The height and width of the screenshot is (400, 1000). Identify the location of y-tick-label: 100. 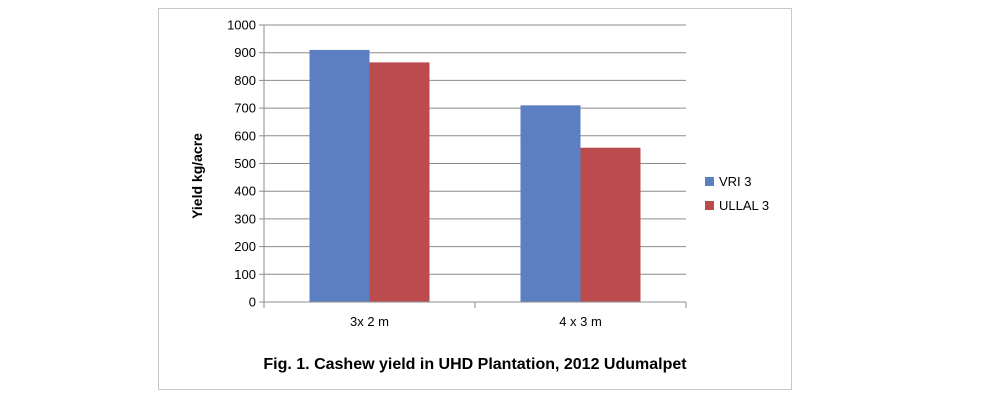
(245, 274).